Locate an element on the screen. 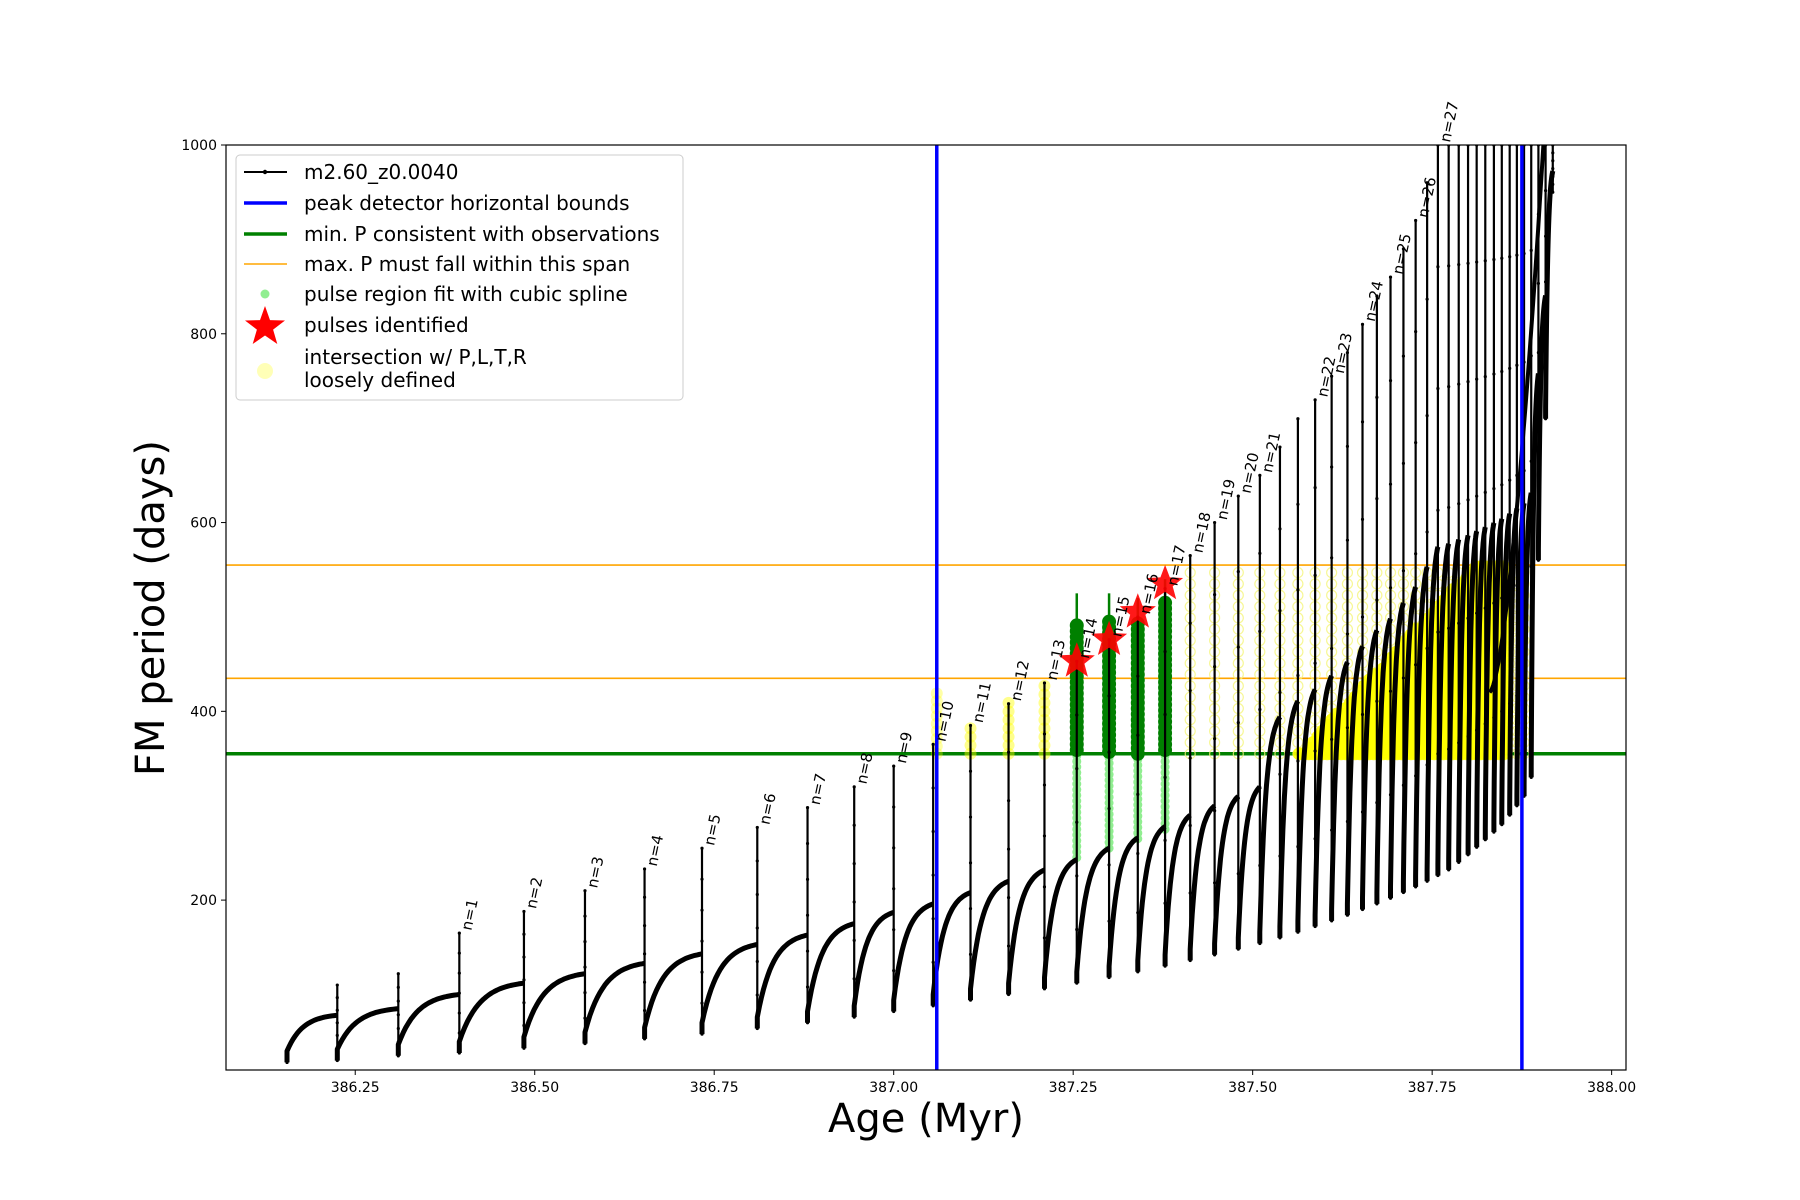 The height and width of the screenshot is (1200, 1800). legend-label-line: peak detector horizontal bounds is located at coordinates (467, 203).